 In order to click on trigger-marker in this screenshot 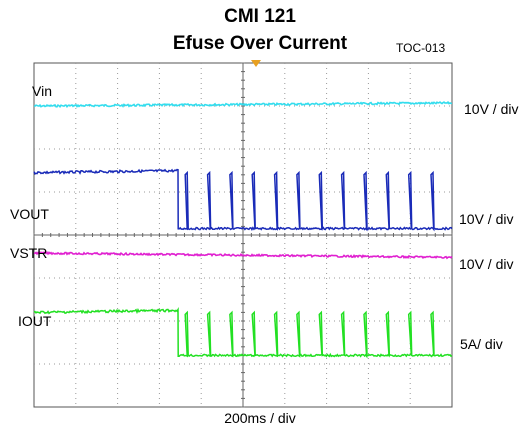, I will do `click(256, 63)`.